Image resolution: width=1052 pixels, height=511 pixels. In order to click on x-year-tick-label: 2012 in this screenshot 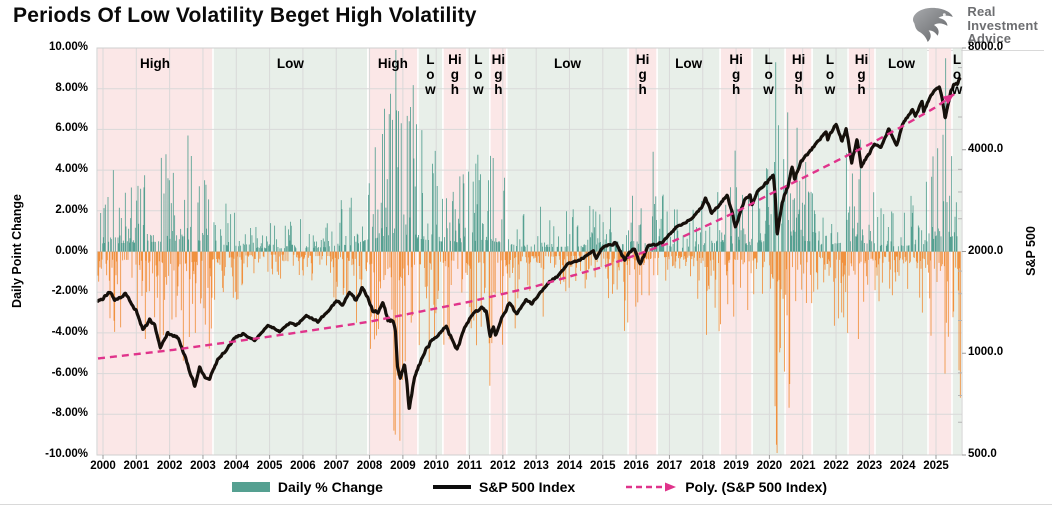, I will do `click(503, 466)`.